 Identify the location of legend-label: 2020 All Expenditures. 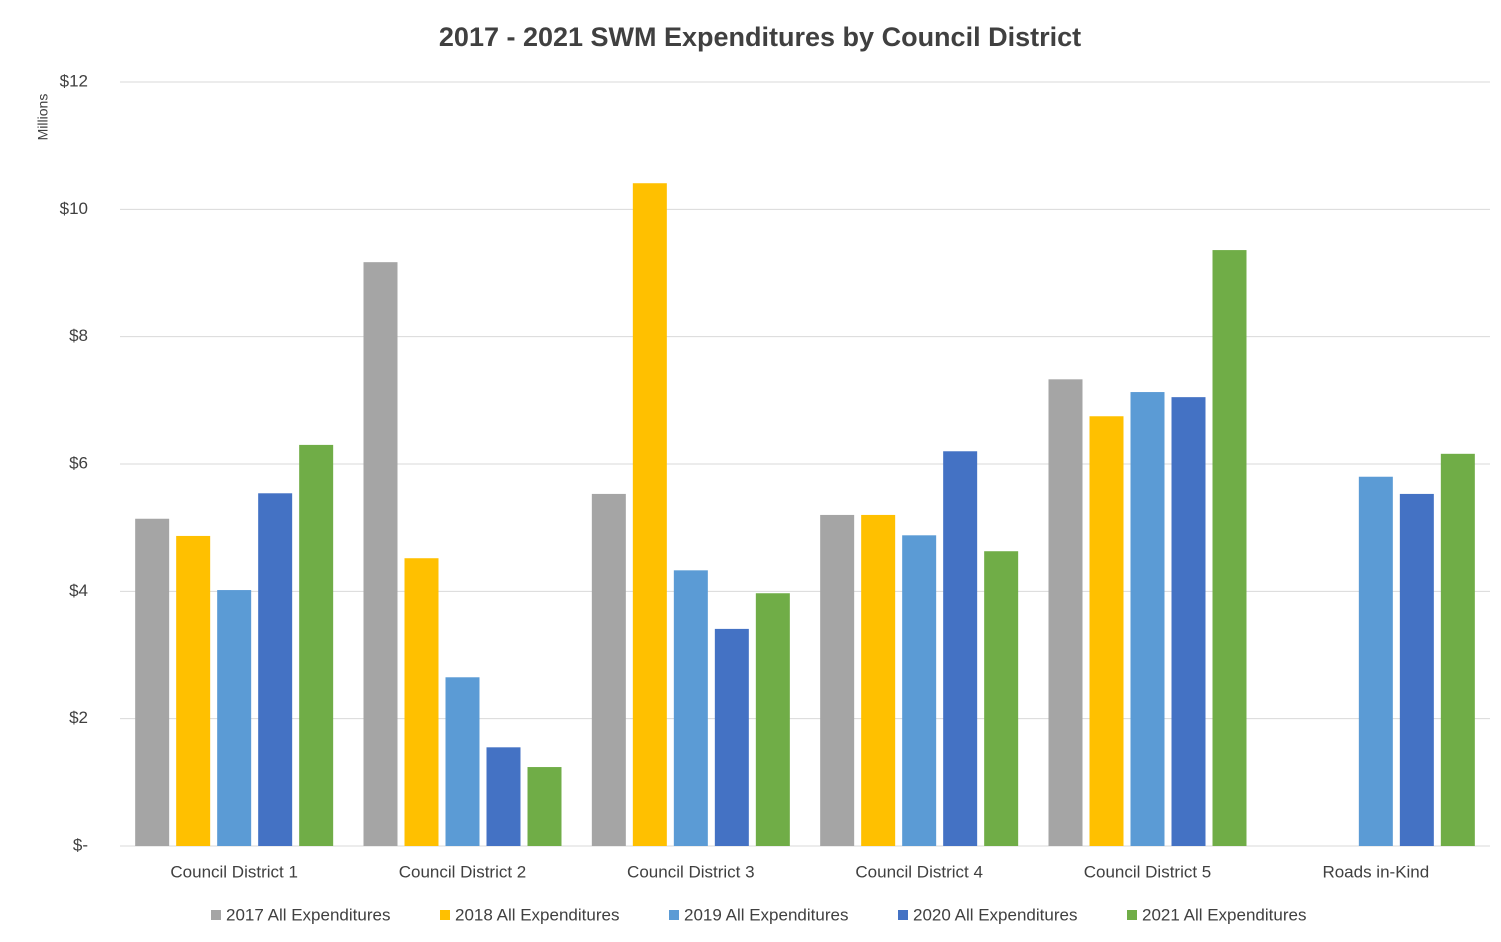
(995, 914).